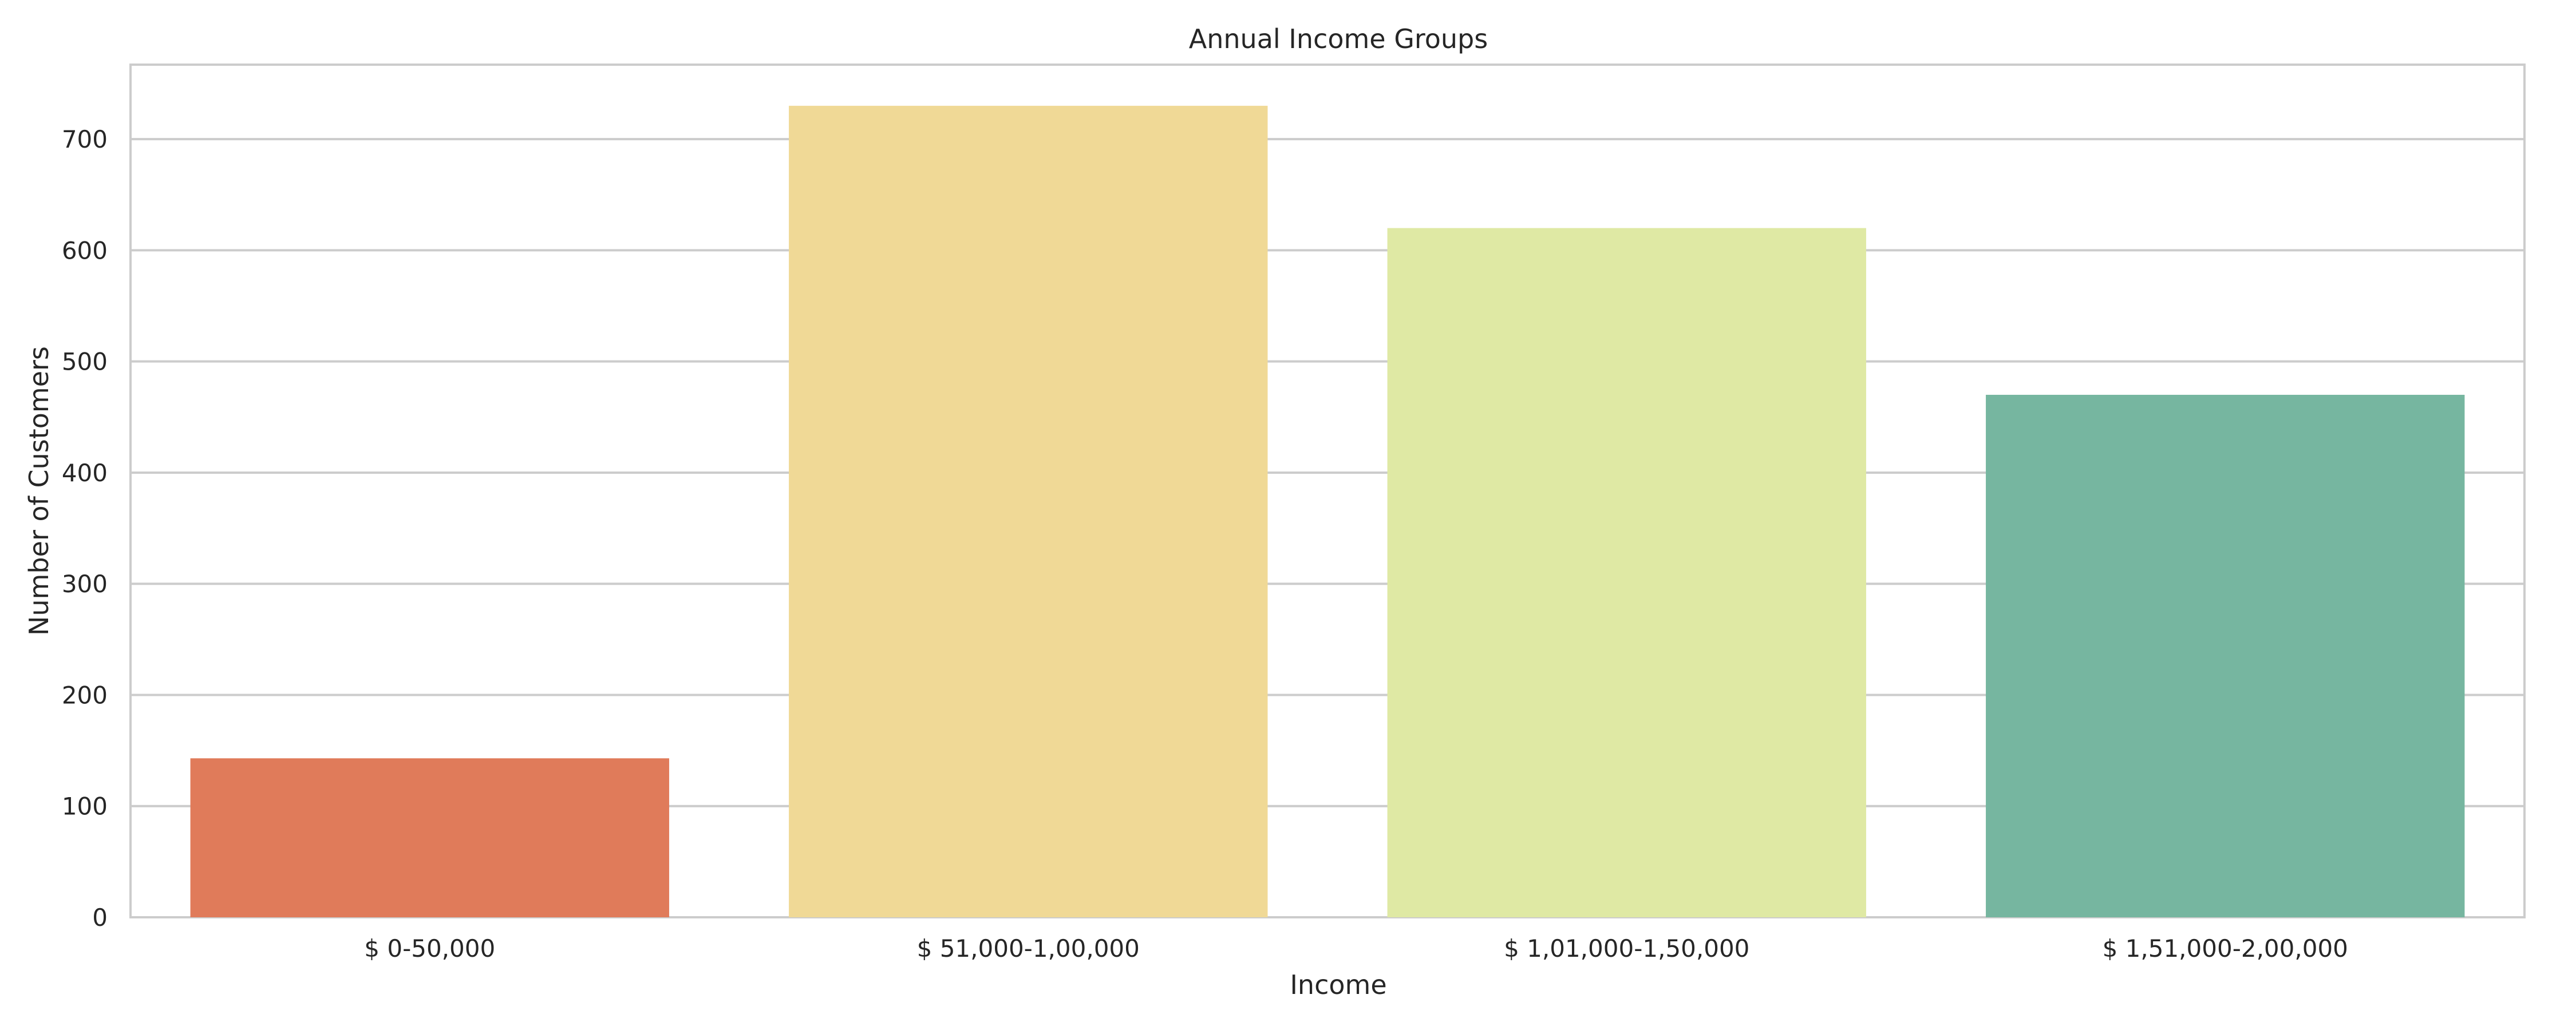  I want to click on x-axis-title: Income, so click(1338, 984).